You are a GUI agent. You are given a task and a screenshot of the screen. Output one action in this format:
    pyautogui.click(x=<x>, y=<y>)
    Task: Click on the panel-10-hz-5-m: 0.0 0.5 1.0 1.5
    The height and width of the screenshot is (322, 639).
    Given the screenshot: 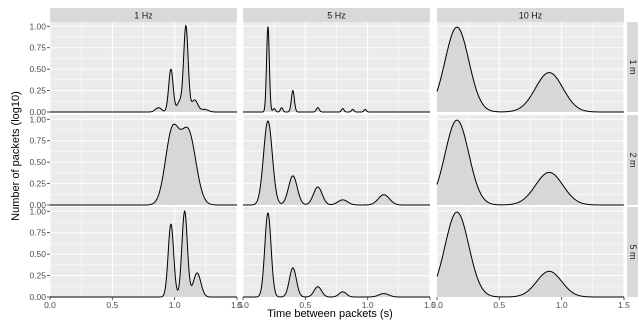 What is the action you would take?
    pyautogui.click(x=530, y=258)
    